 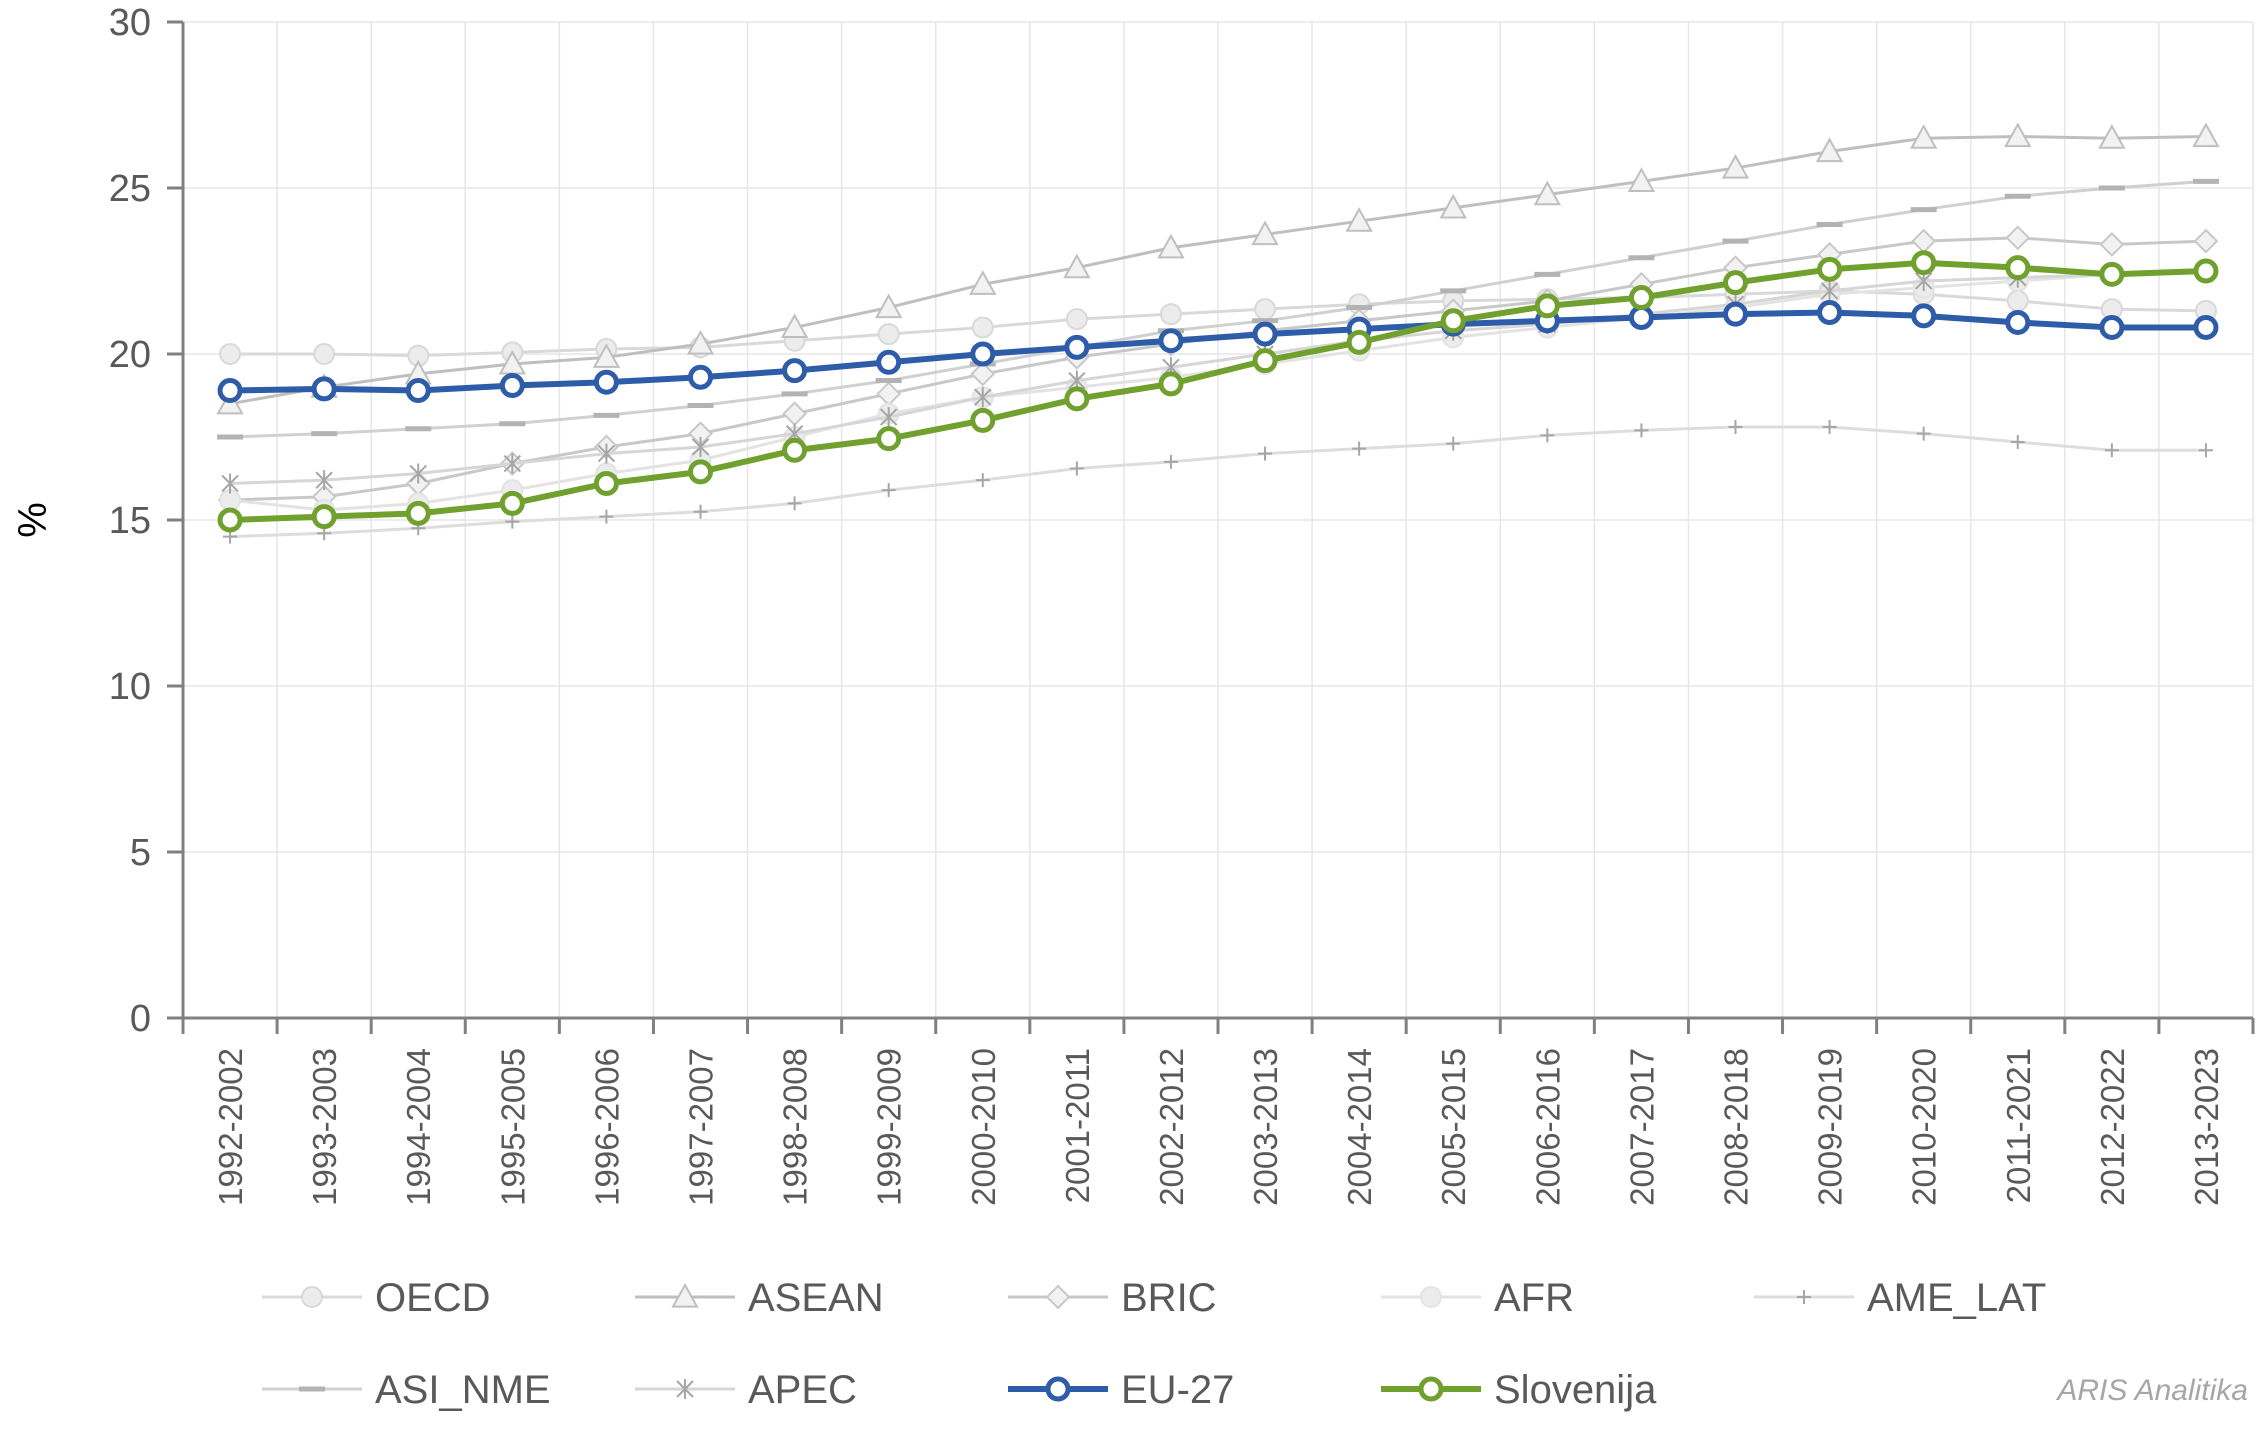 I want to click on y-tick-label: 15, so click(x=130, y=521).